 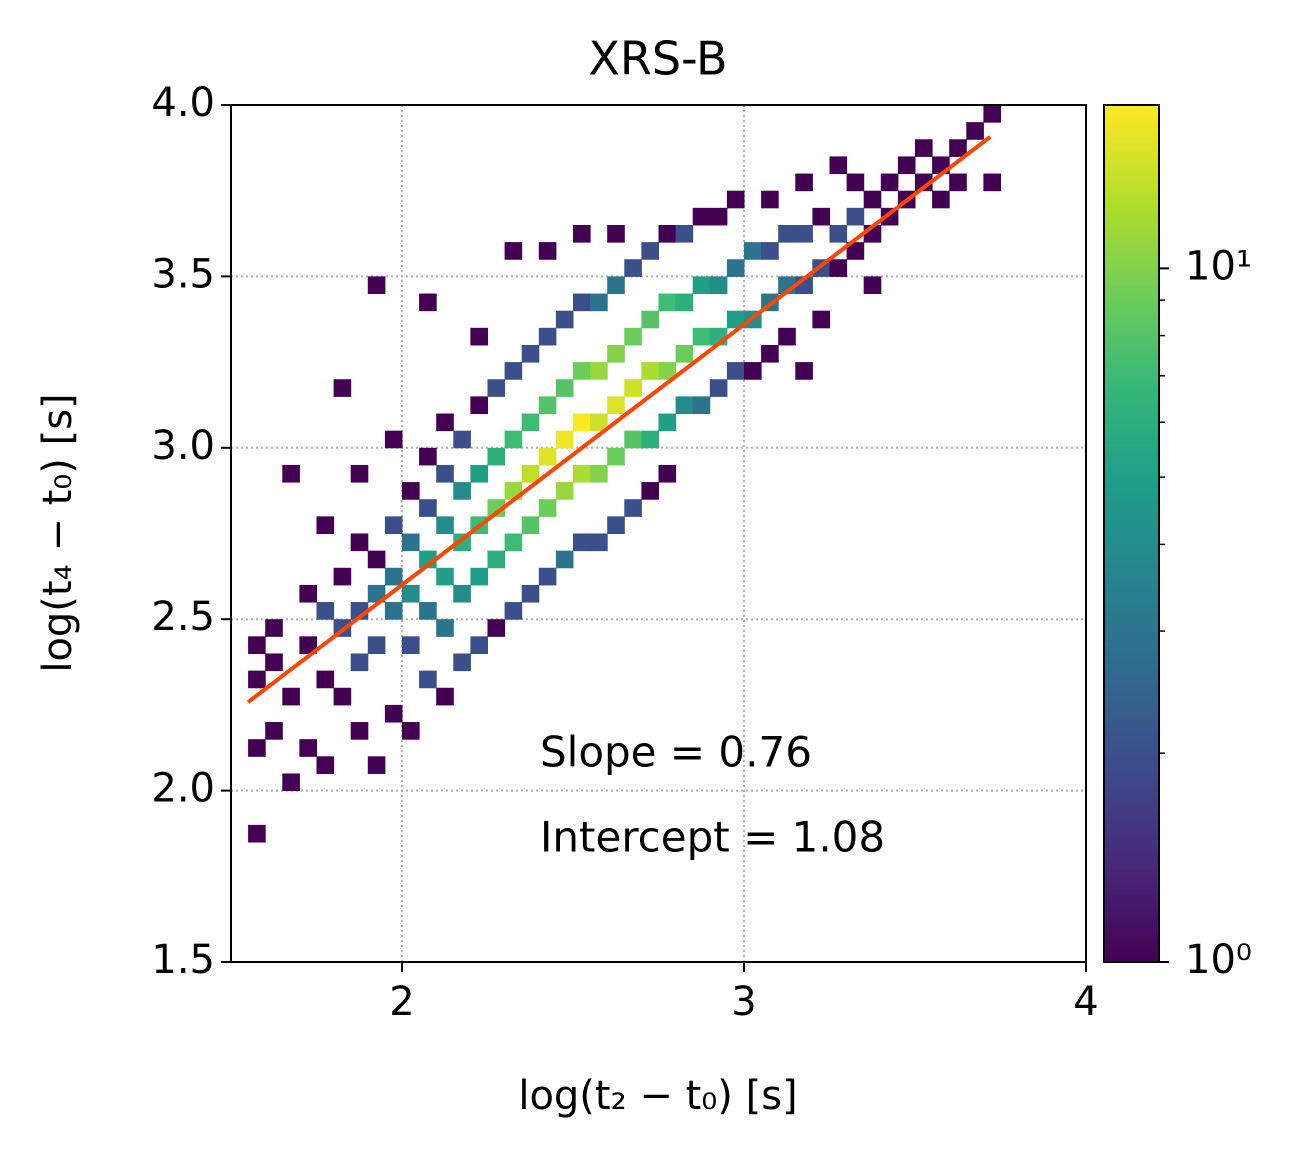 I want to click on y-tick-label: 4.0, so click(x=183, y=103).